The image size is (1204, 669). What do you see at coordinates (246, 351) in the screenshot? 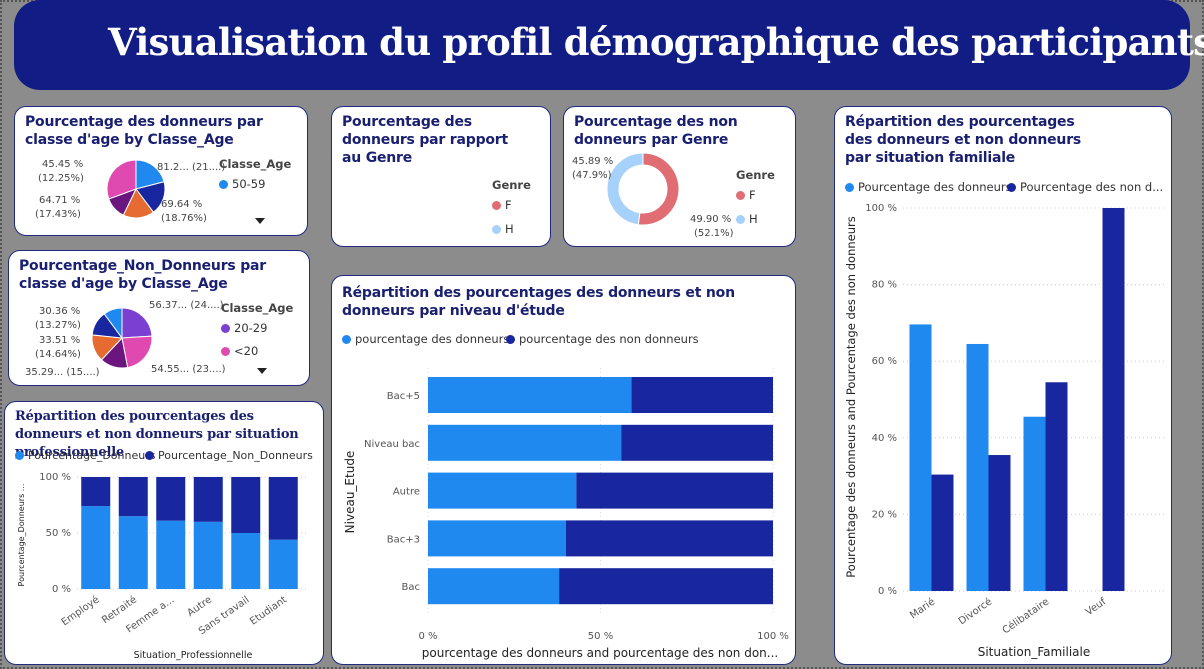
I see `legend-label: <20` at bounding box center [246, 351].